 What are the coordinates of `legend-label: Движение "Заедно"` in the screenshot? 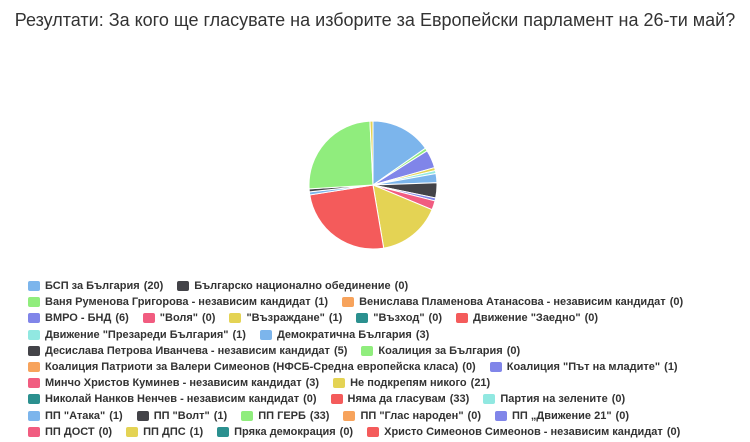 It's located at (527, 318).